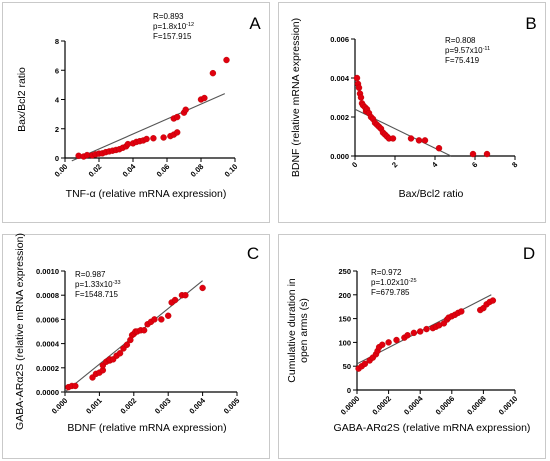 Image resolution: width=550 pixels, height=461 pixels. I want to click on stat-line: p=1.02x10-25, so click(394, 282).